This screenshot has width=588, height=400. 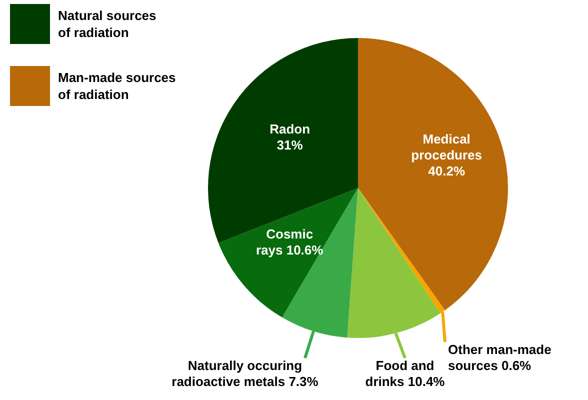 What do you see at coordinates (447, 171) in the screenshot?
I see `data-label: 40.2%` at bounding box center [447, 171].